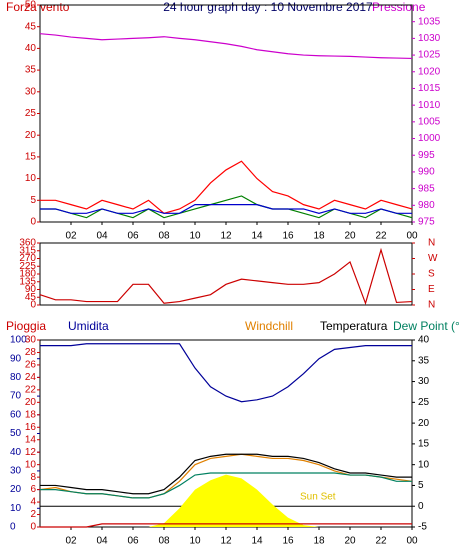 This screenshot has width=459, height=555. Describe the element at coordinates (31, 427) in the screenshot. I see `y3-tick-label: 16` at that location.